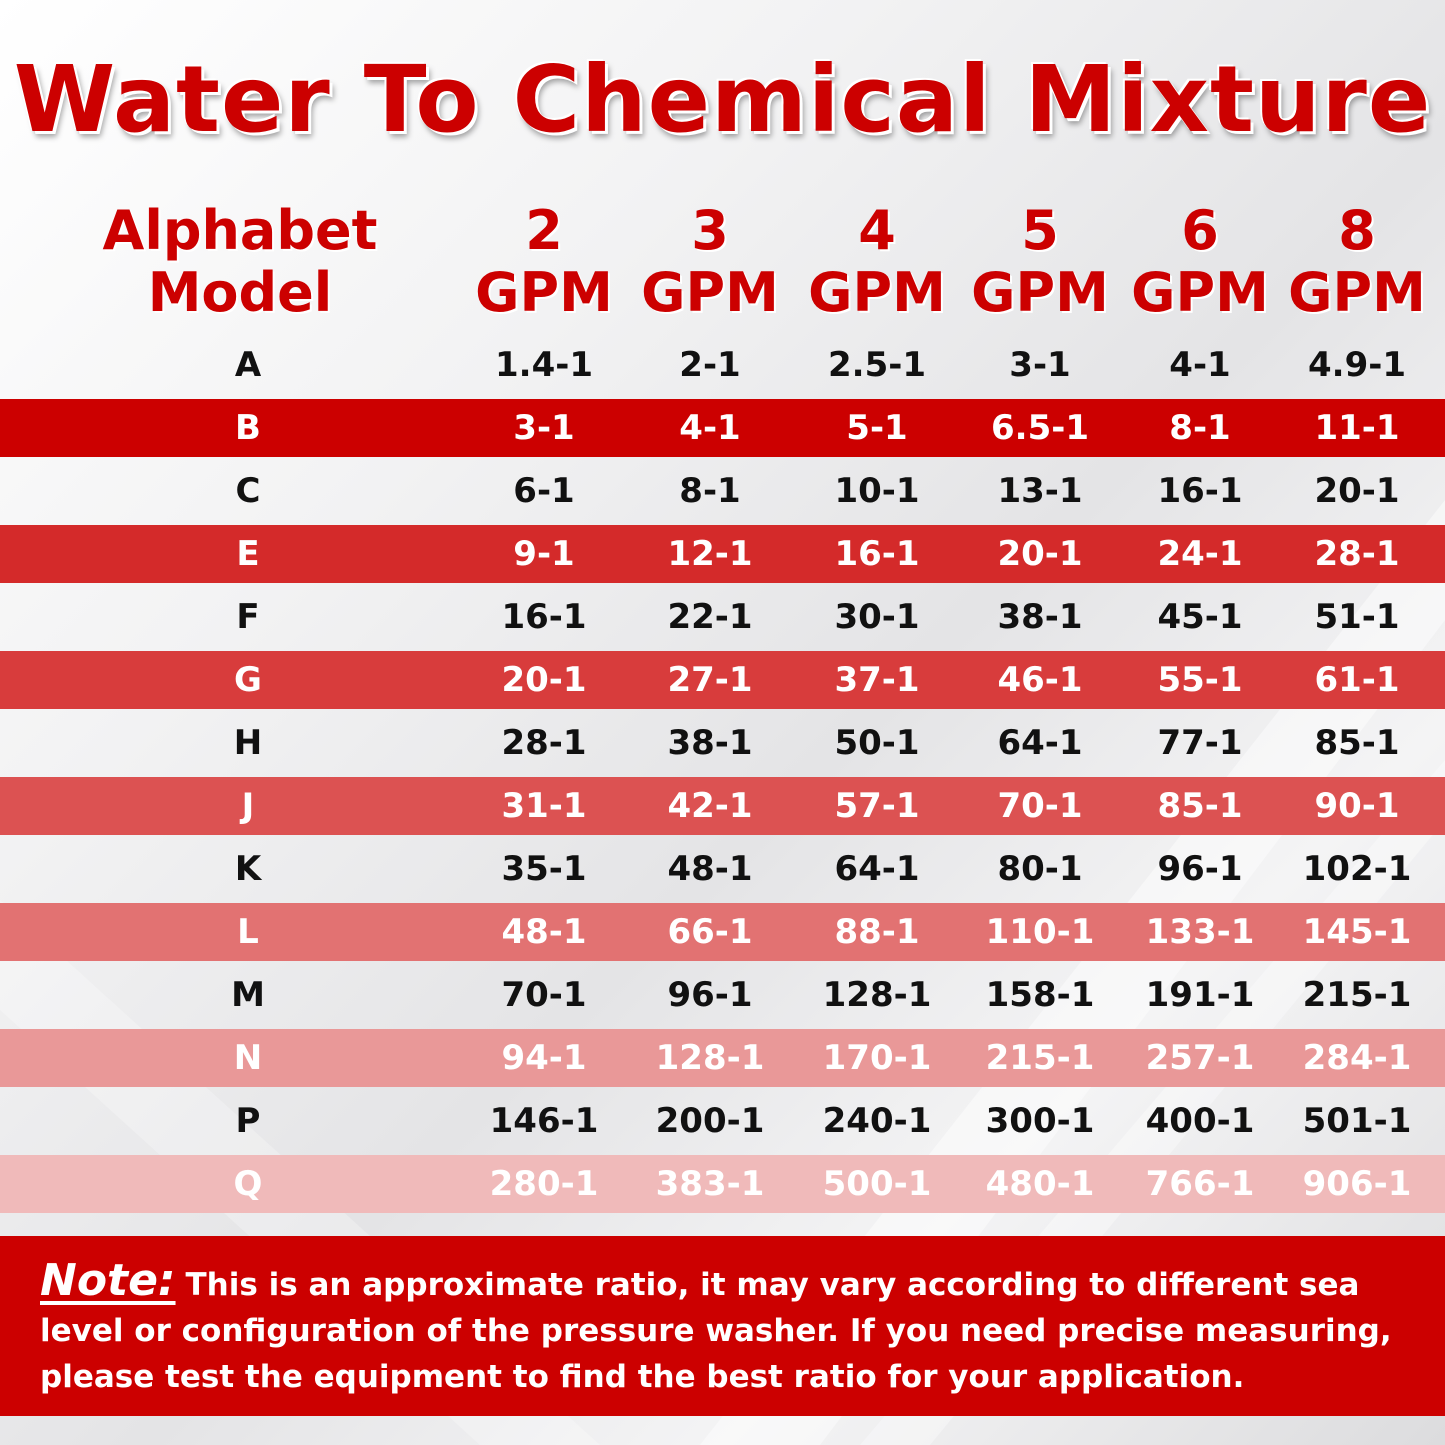 This screenshot has width=1445, height=1445. What do you see at coordinates (710, 1058) in the screenshot?
I see `ratio-cell: 128-1` at bounding box center [710, 1058].